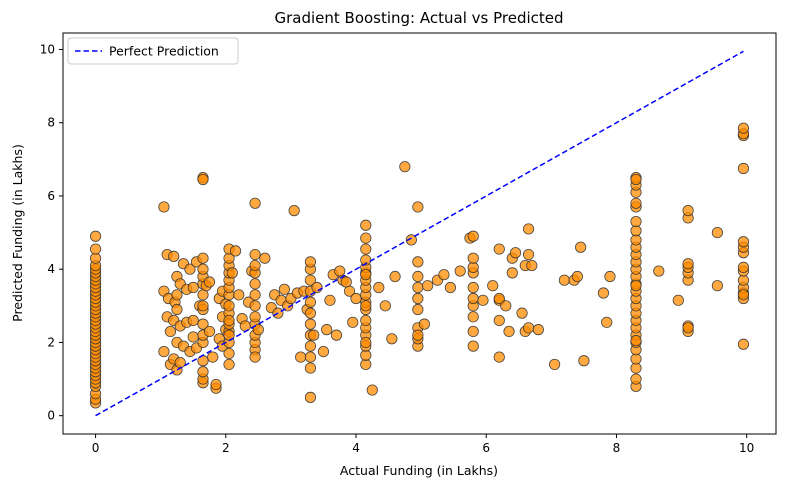  I want to click on x-tick-label: 6, so click(486, 448).